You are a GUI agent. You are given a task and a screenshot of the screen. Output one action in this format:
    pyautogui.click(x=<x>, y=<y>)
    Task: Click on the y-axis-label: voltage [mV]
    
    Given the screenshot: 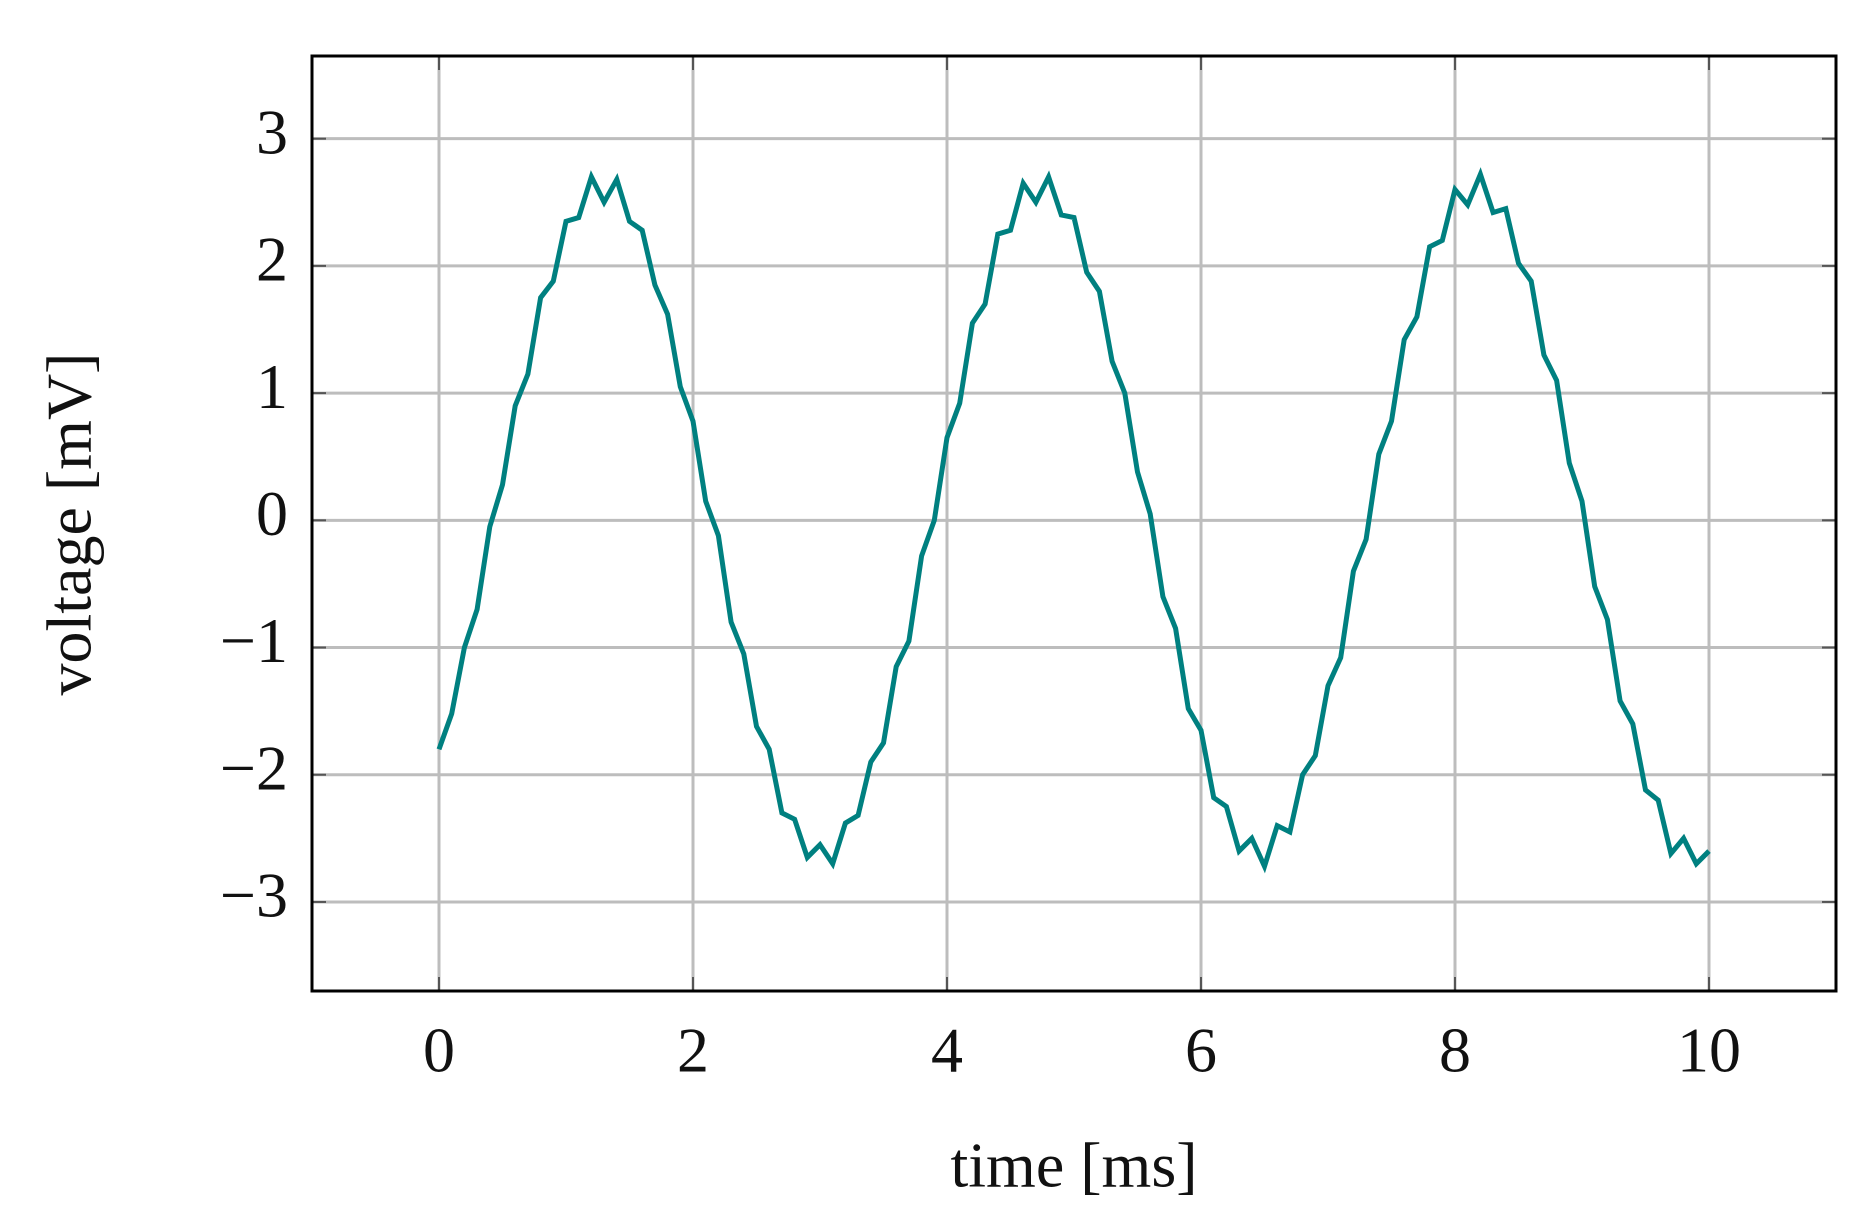 What is the action you would take?
    pyautogui.click(x=69, y=524)
    